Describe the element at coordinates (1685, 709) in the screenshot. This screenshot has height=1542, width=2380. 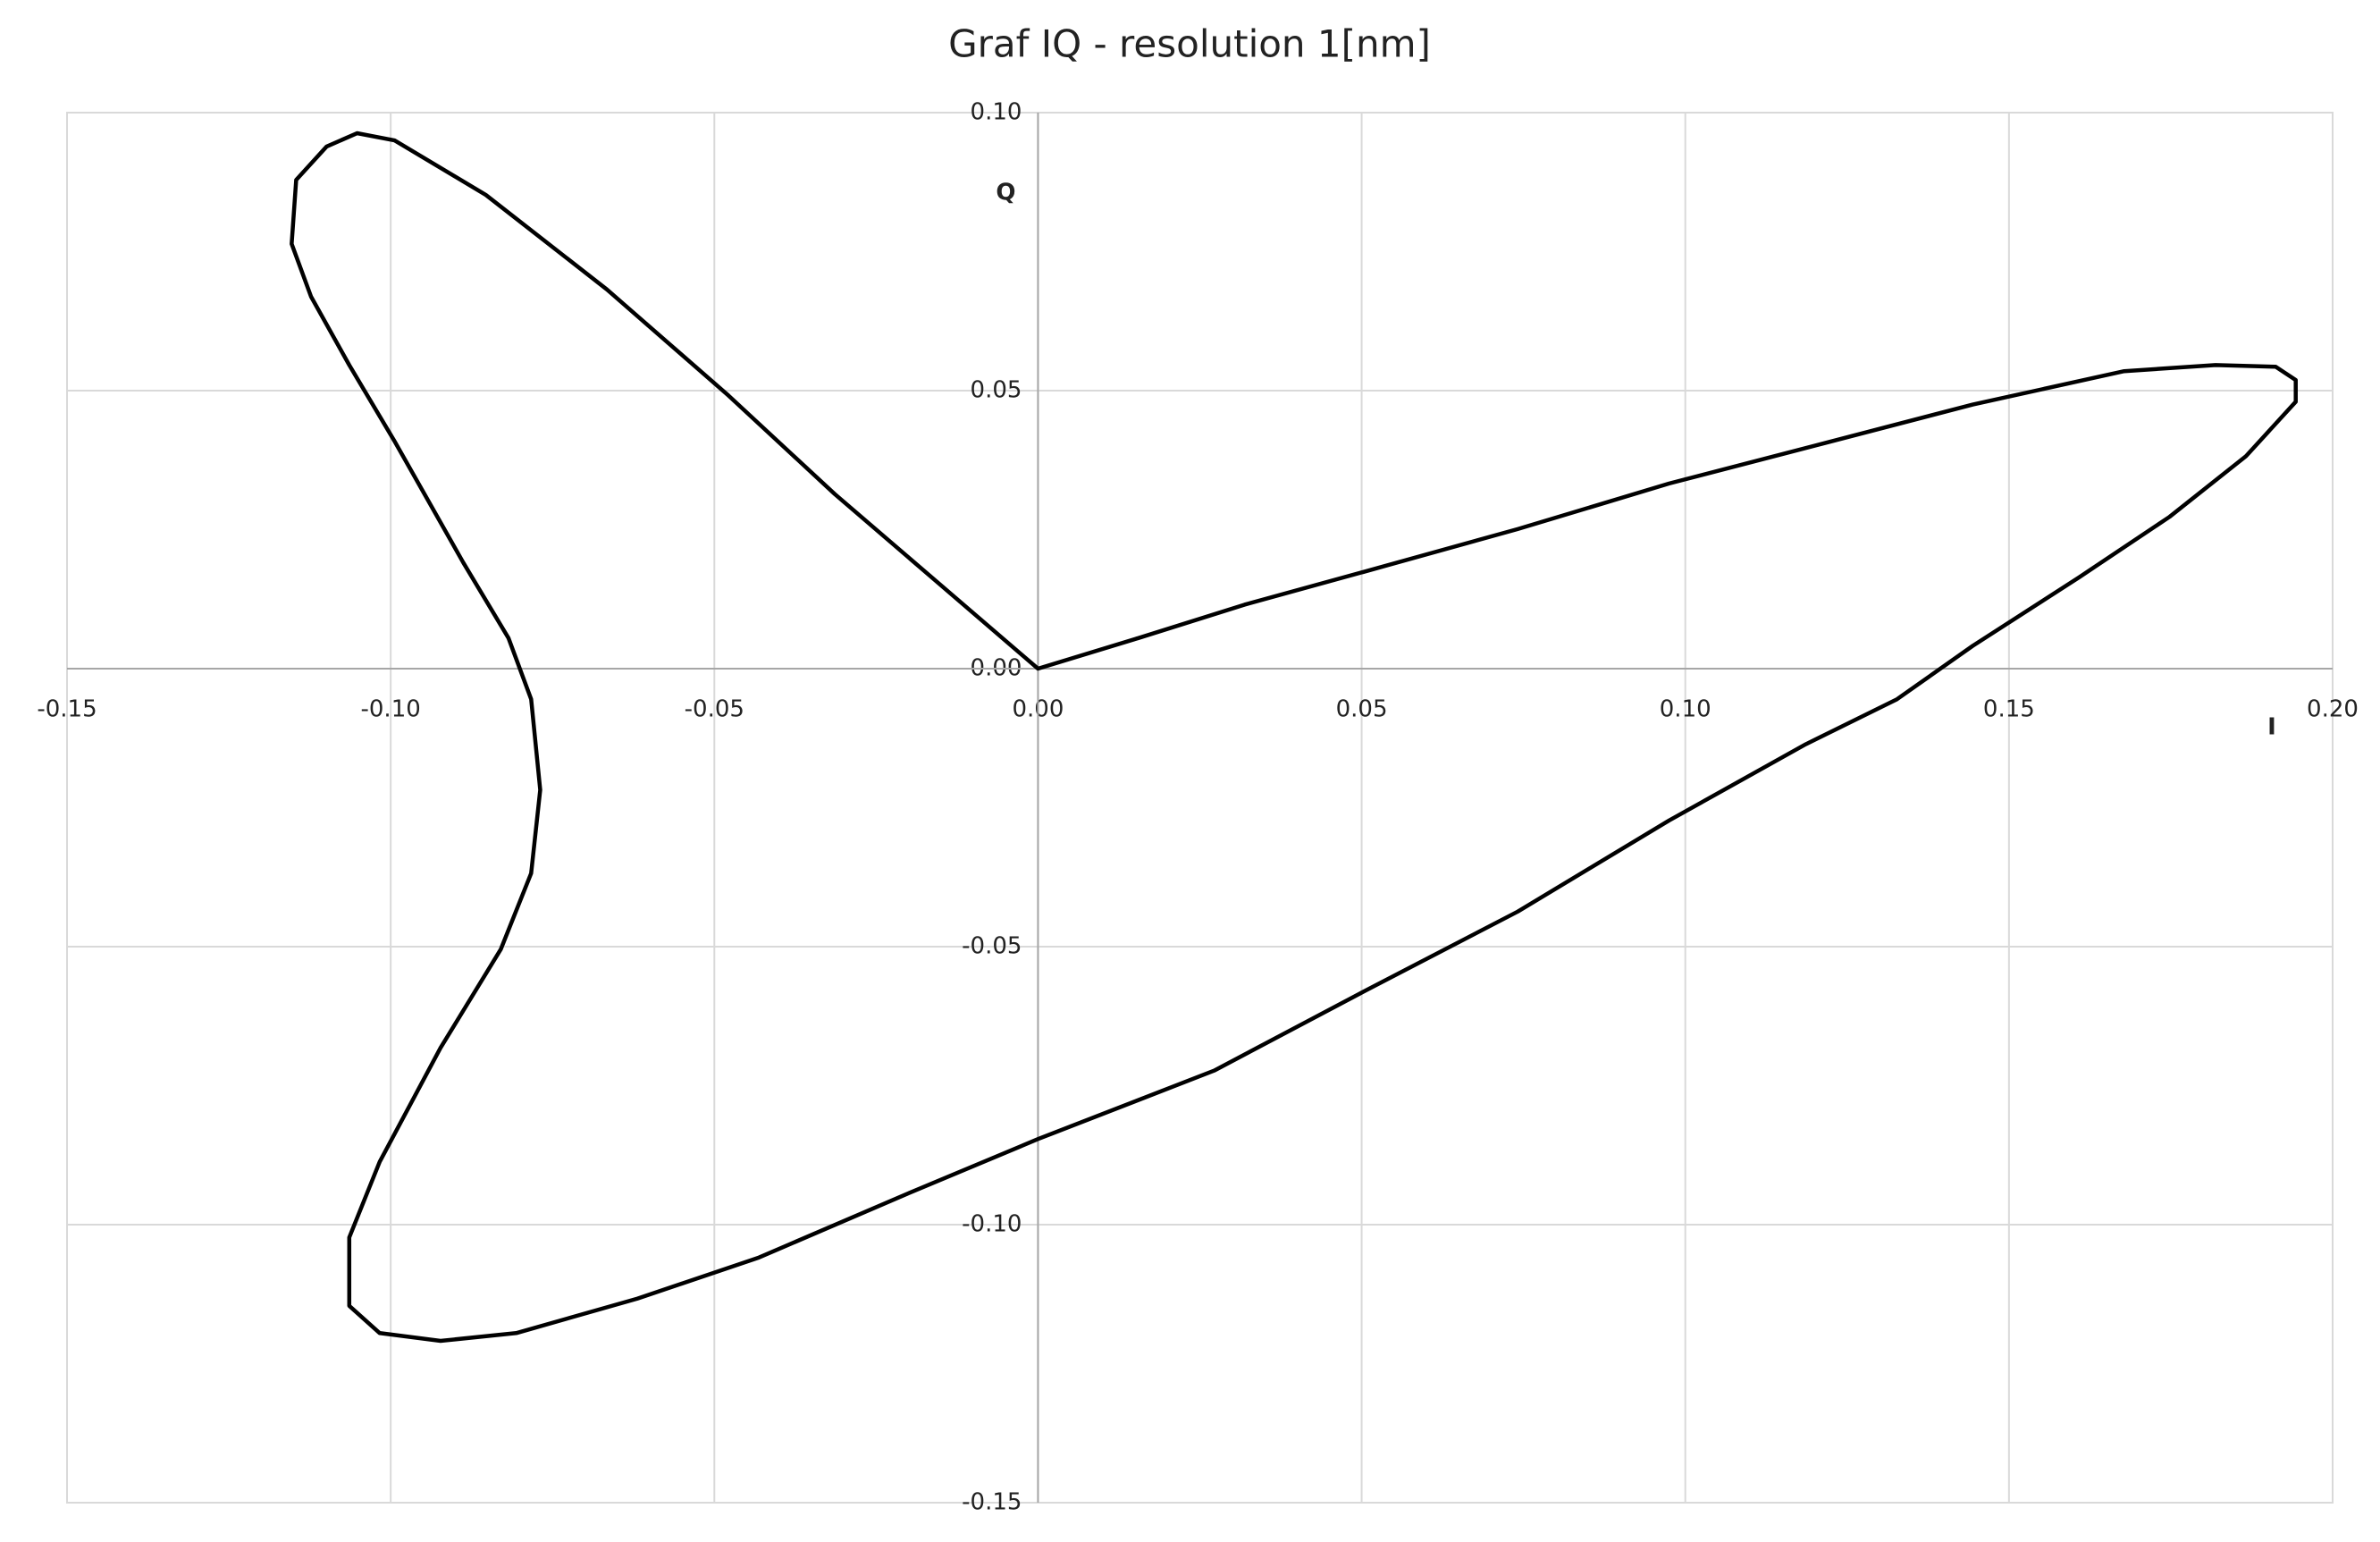
I see `x-tick-label: 0.10` at that location.